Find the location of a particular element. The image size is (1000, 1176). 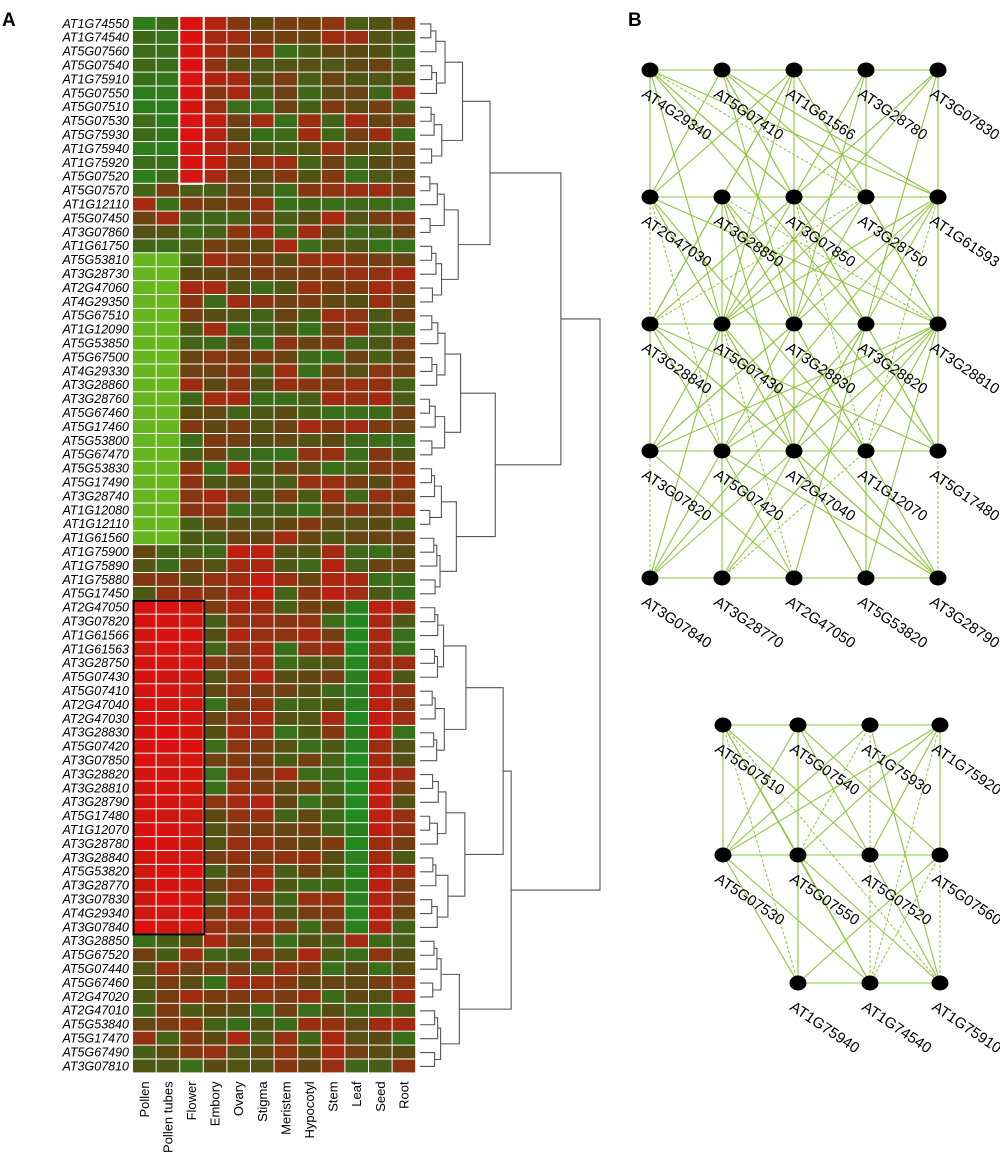

gene-label: AT4G29350 is located at coordinates (96, 302).